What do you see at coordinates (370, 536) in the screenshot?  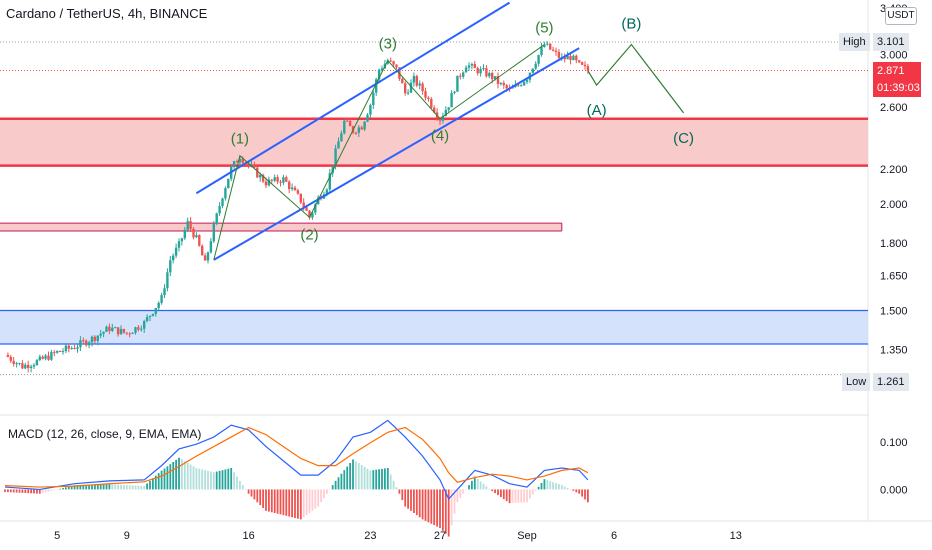 I see `time-tick-label: 23` at bounding box center [370, 536].